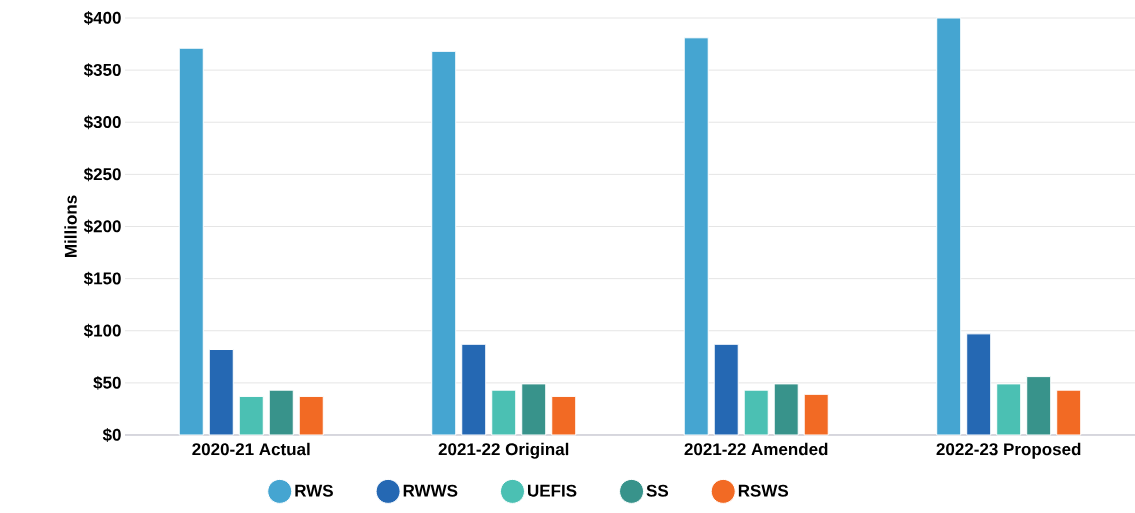 The width and height of the screenshot is (1135, 513). What do you see at coordinates (111, 435) in the screenshot?
I see `y-tick-label: $0` at bounding box center [111, 435].